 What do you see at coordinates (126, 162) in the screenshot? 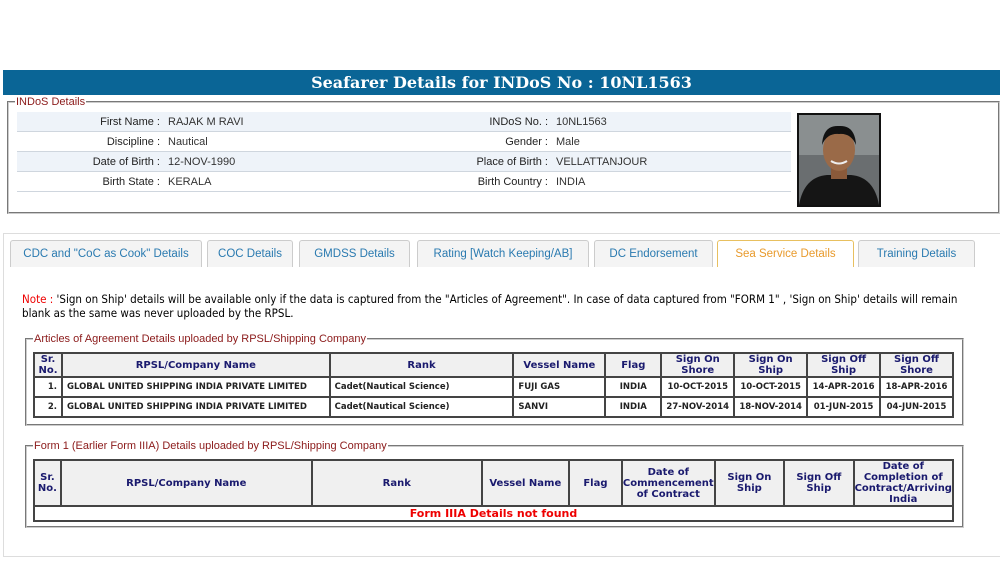
I see `field-label: Date of Birth :` at bounding box center [126, 162].